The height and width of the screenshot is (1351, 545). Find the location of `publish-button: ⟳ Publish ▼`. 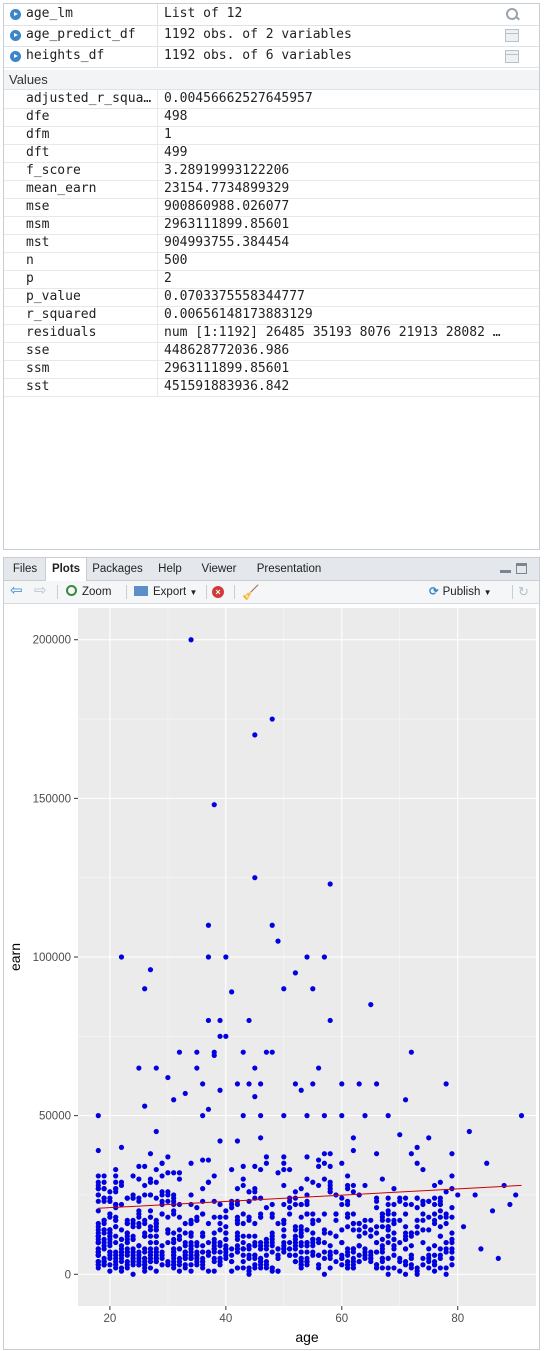

publish-button: ⟳ Publish ▼ is located at coordinates (460, 592).